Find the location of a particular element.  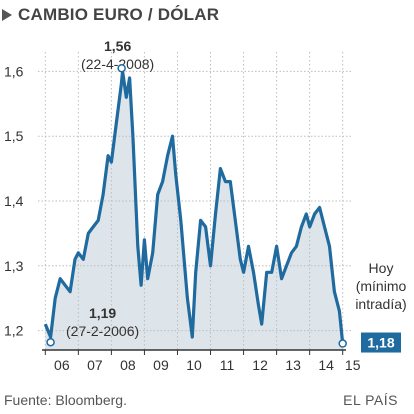

x-tick-label: 12 is located at coordinates (260, 365).